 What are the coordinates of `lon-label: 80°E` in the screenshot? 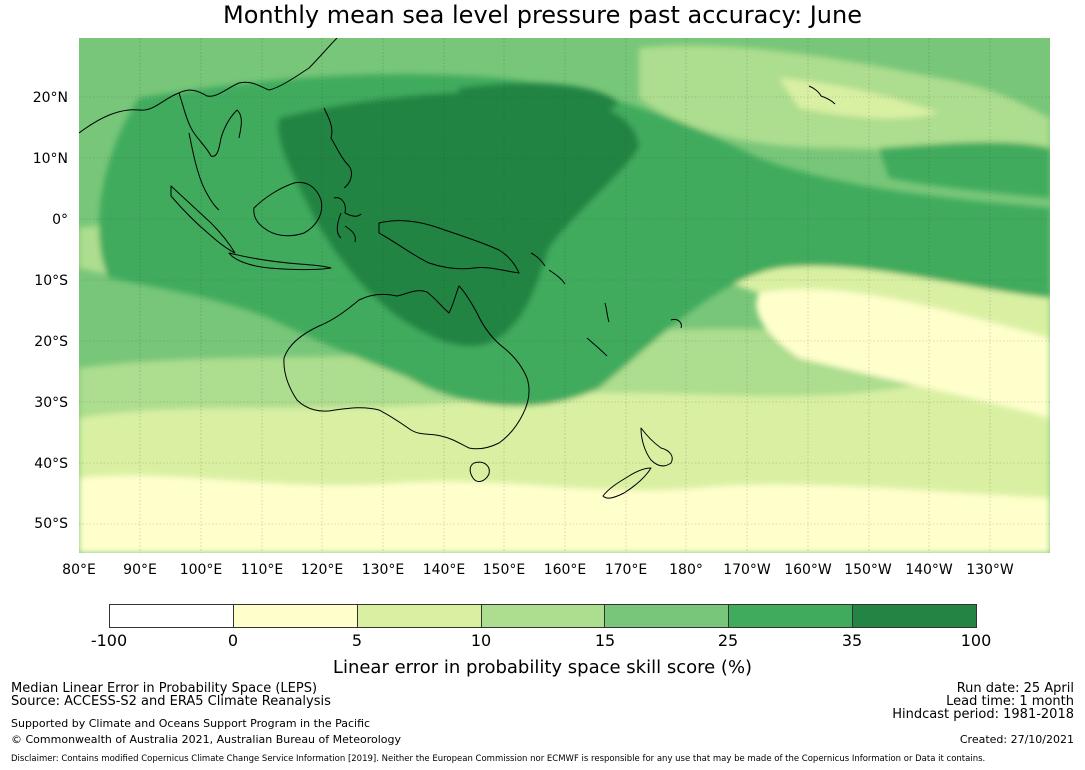 It's located at (79, 570).